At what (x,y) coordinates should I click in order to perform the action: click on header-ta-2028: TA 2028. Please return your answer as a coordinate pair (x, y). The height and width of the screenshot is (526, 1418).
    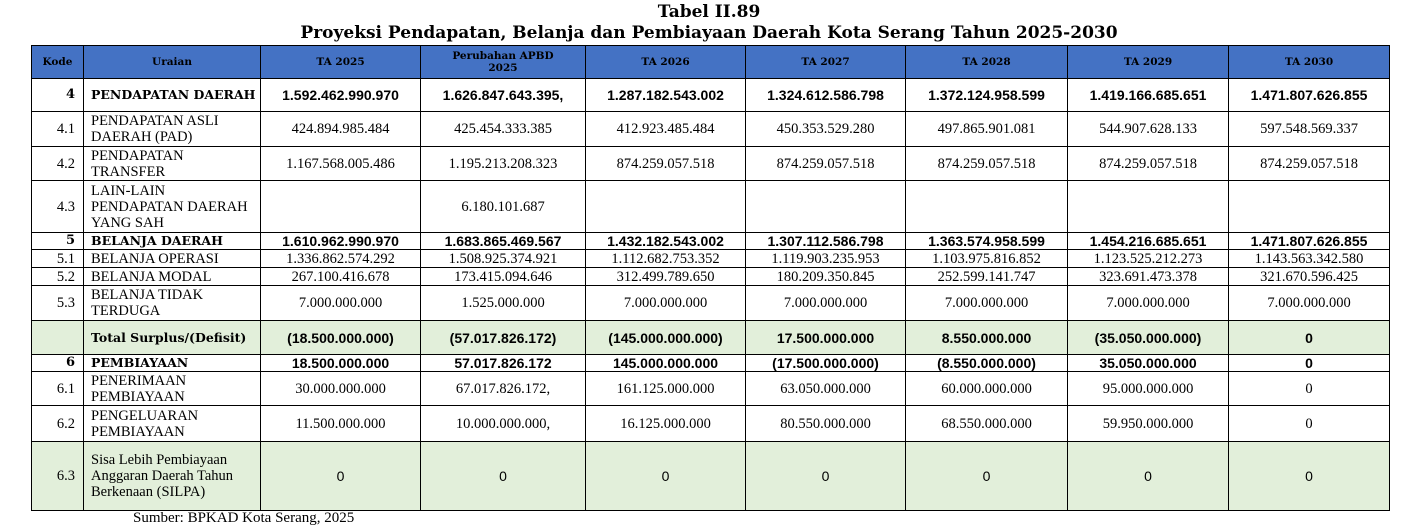
    Looking at the image, I should click on (986, 62).